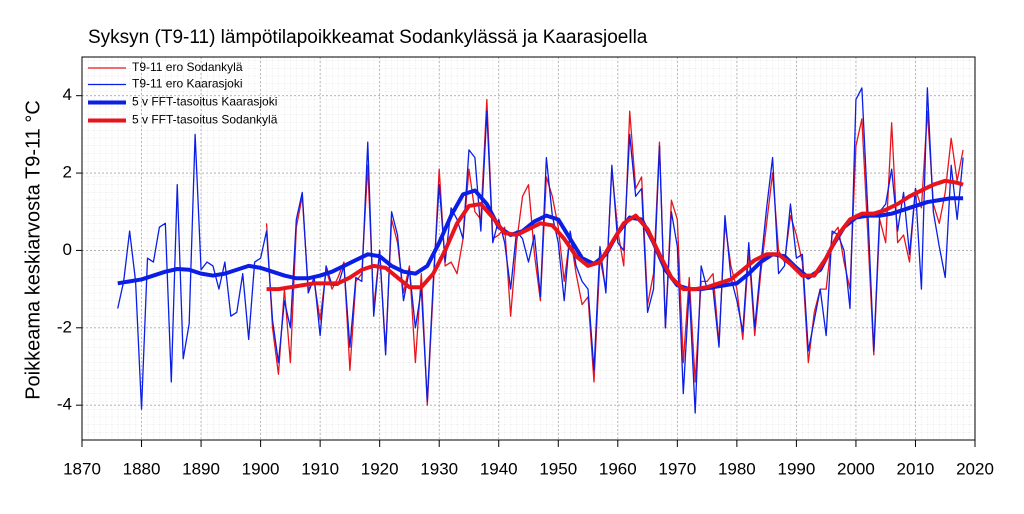 Image resolution: width=1024 pixels, height=514 pixels. What do you see at coordinates (618, 468) in the screenshot?
I see `x-tick-label: 1960` at bounding box center [618, 468].